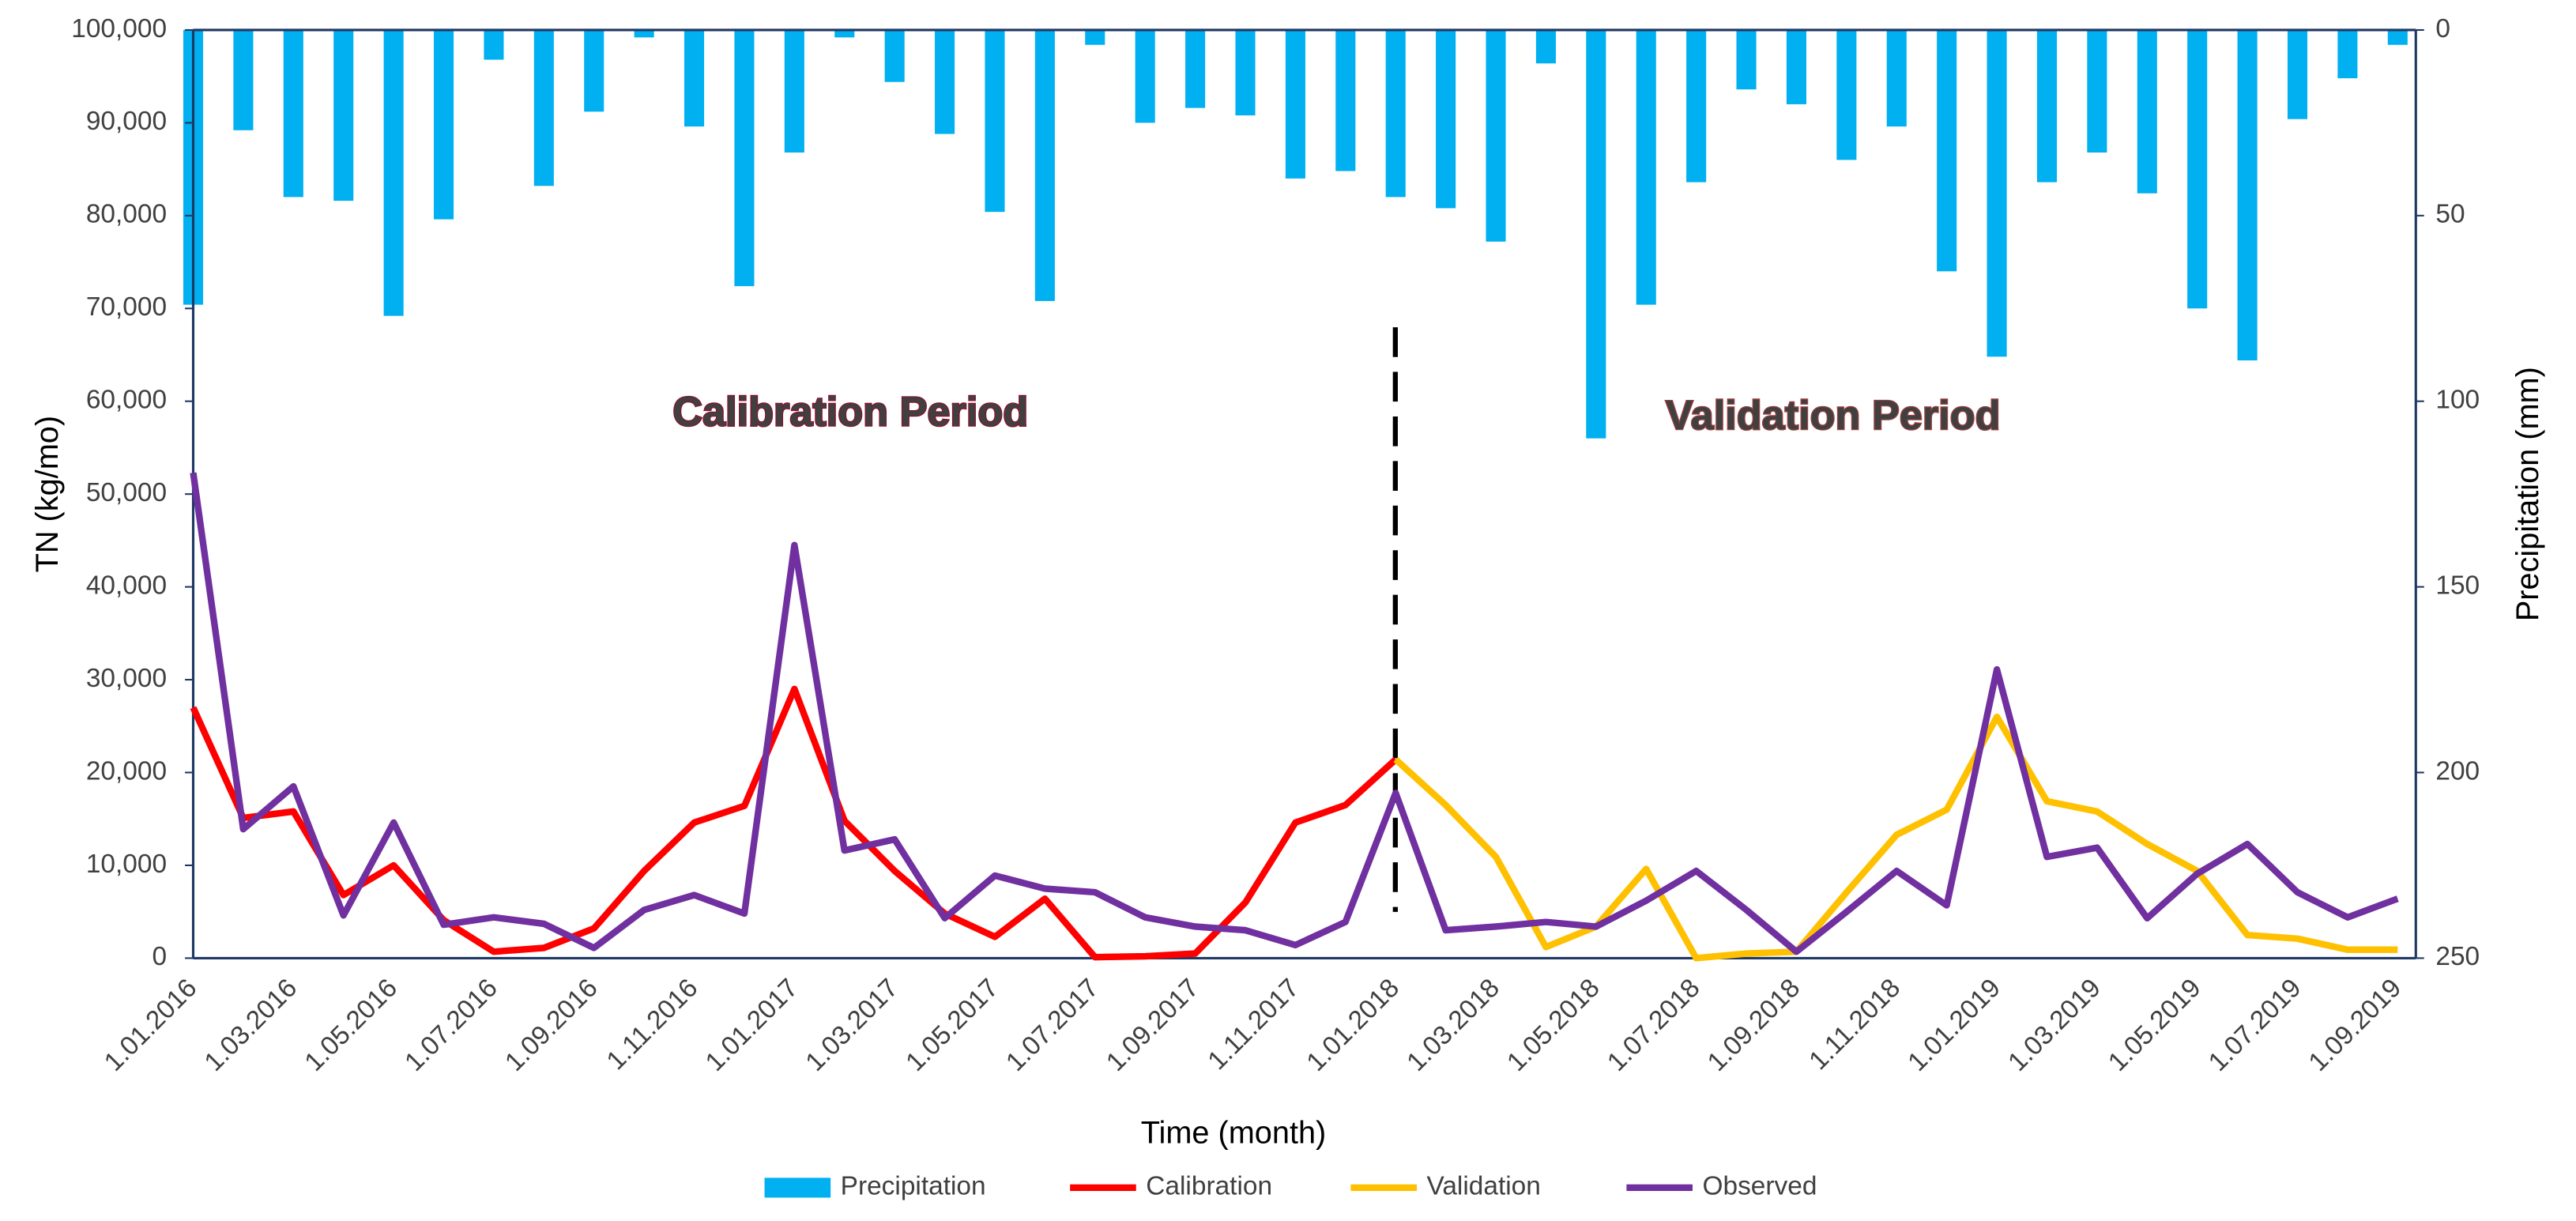 This screenshot has width=2576, height=1221. I want to click on y2-tick-label: 50, so click(2450, 214).